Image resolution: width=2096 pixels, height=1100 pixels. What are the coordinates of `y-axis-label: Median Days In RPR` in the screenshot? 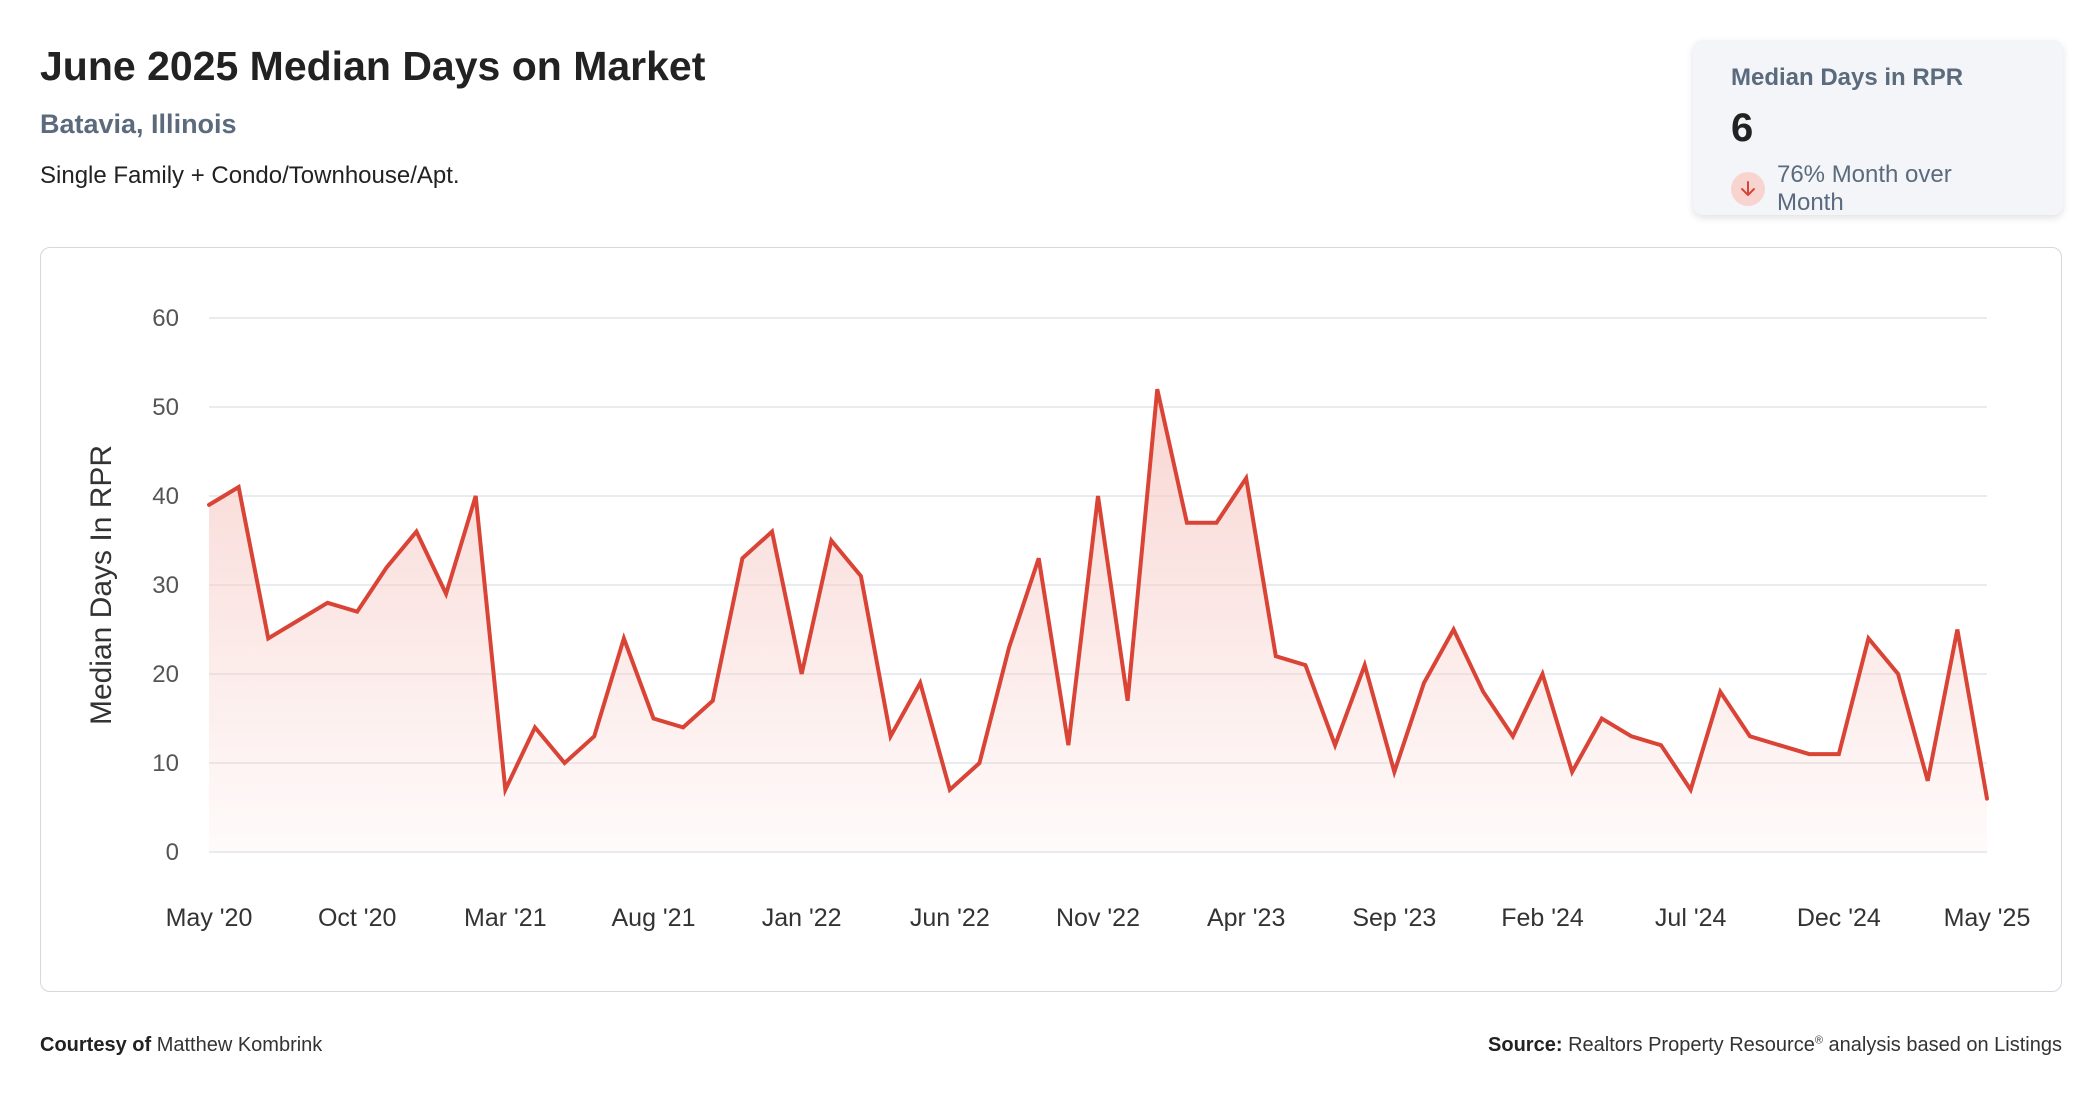 It's located at (101, 585).